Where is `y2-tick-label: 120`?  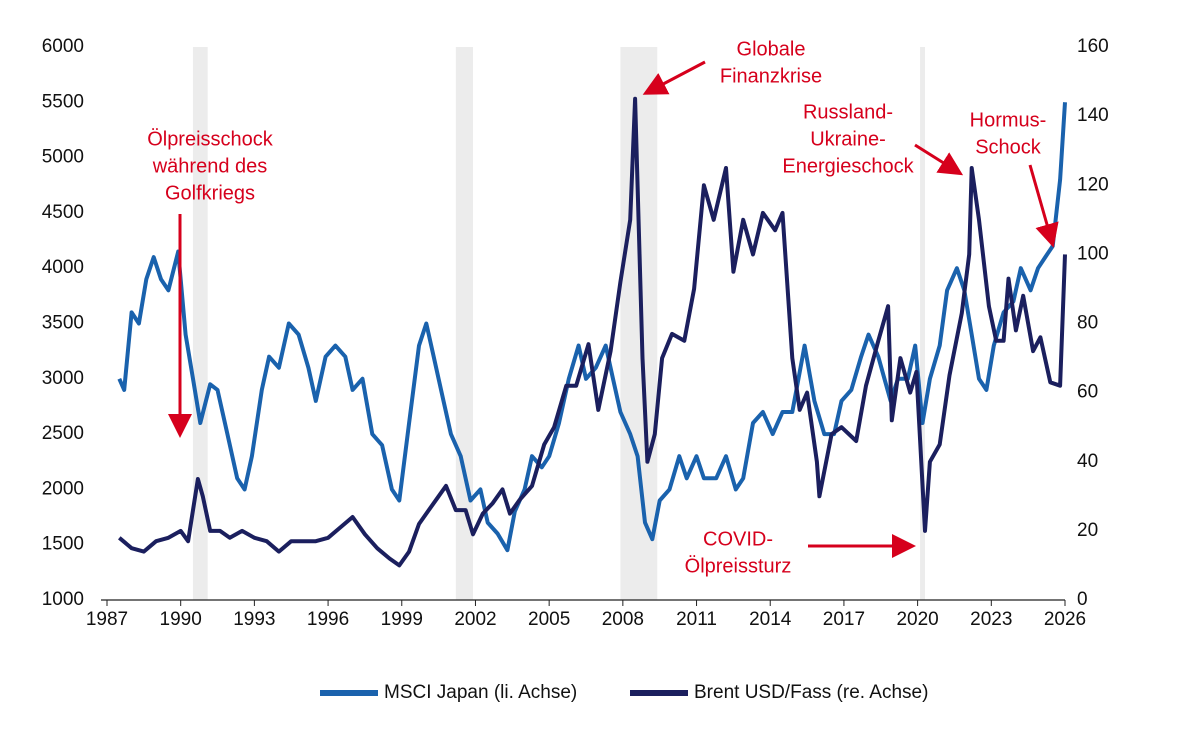 y2-tick-label: 120 is located at coordinates (1093, 184).